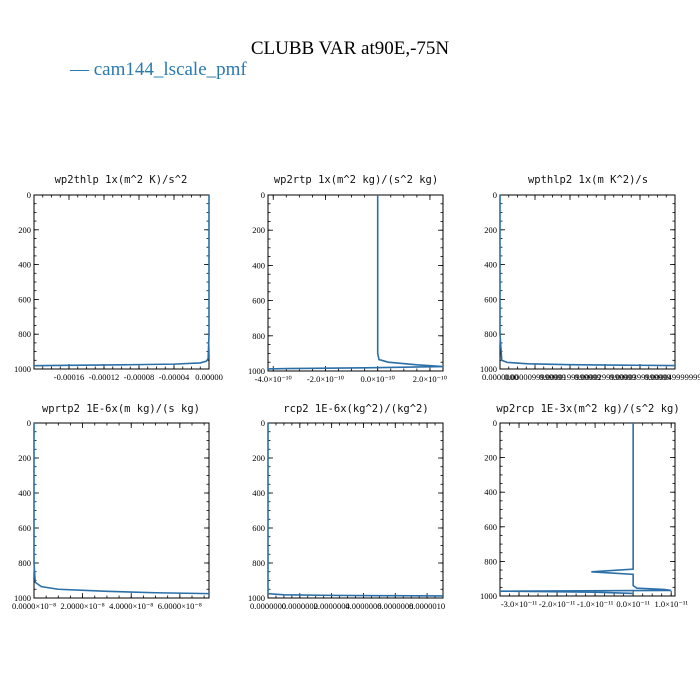 This screenshot has height=700, width=700. I want to click on panel-title: wpthlp2 1x(m K^2)/s, so click(588, 180).